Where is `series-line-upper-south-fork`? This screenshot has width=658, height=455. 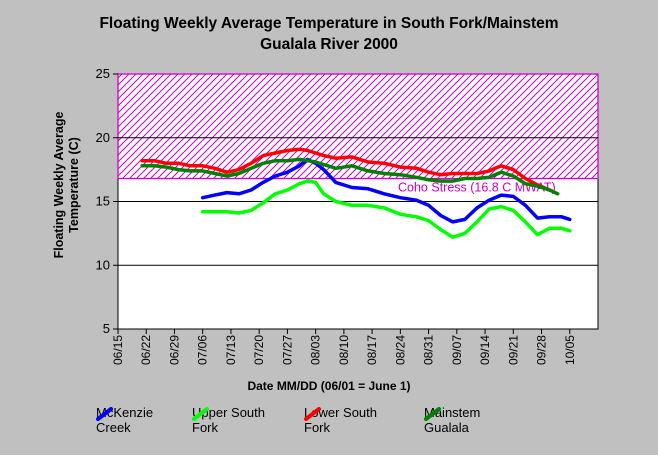 series-line-upper-south-fork is located at coordinates (386, 209).